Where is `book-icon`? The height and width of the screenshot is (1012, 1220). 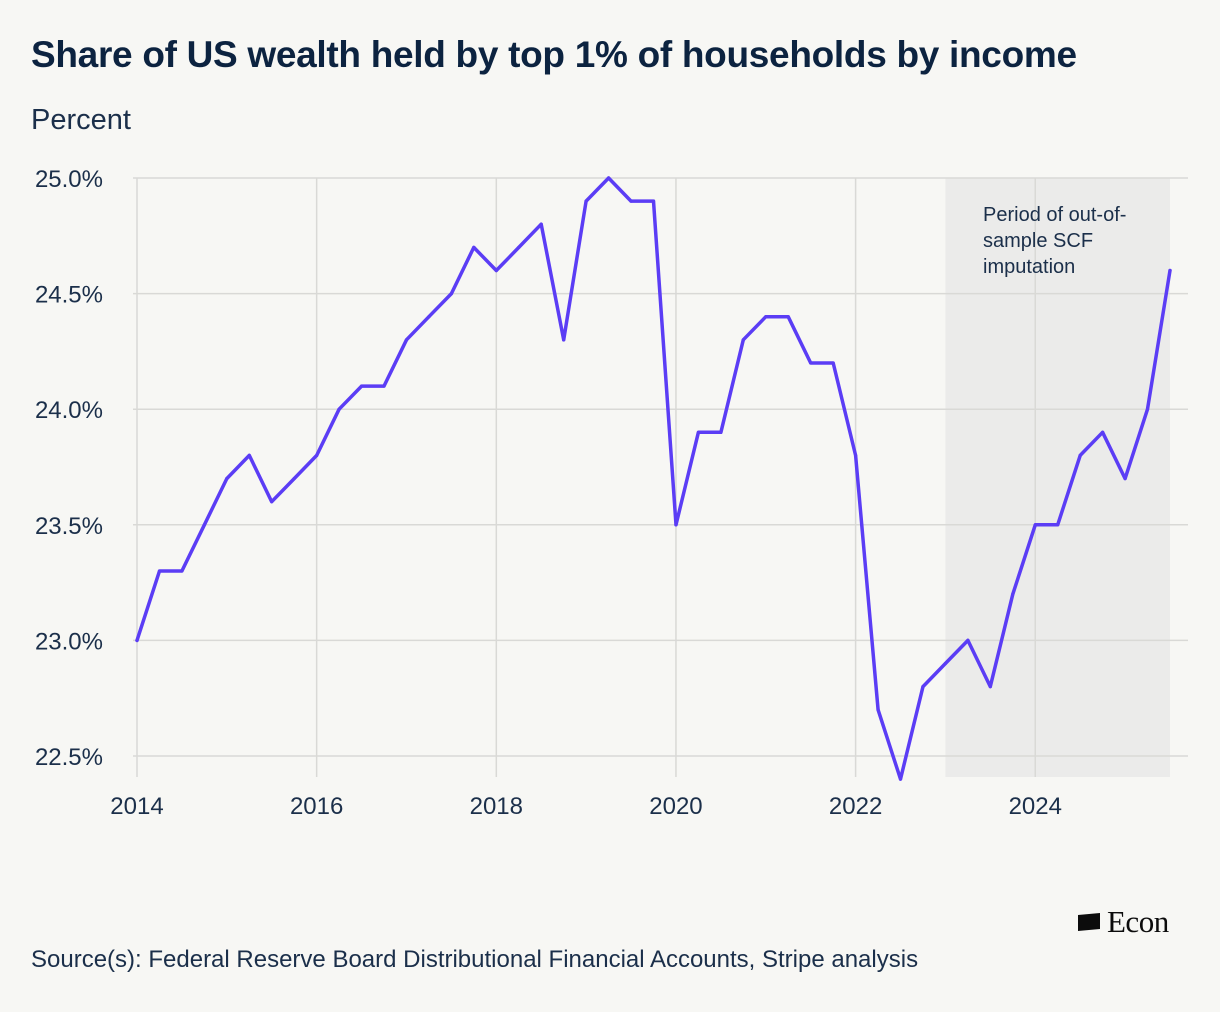 book-icon is located at coordinates (1089, 922).